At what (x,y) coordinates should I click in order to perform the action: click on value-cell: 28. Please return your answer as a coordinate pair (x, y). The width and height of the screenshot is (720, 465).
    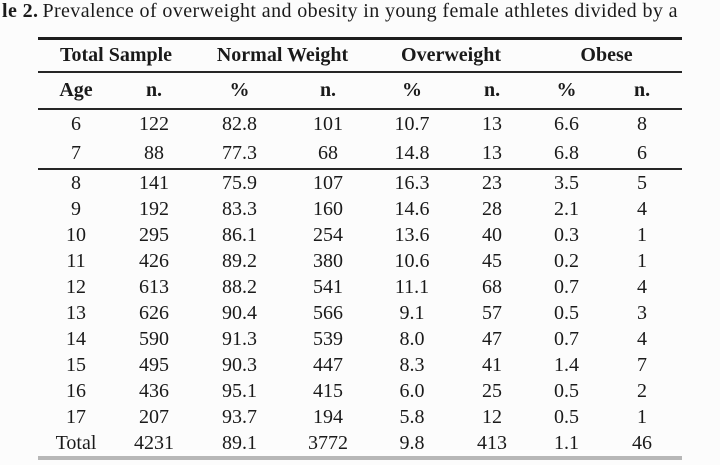
    Looking at the image, I should click on (492, 208).